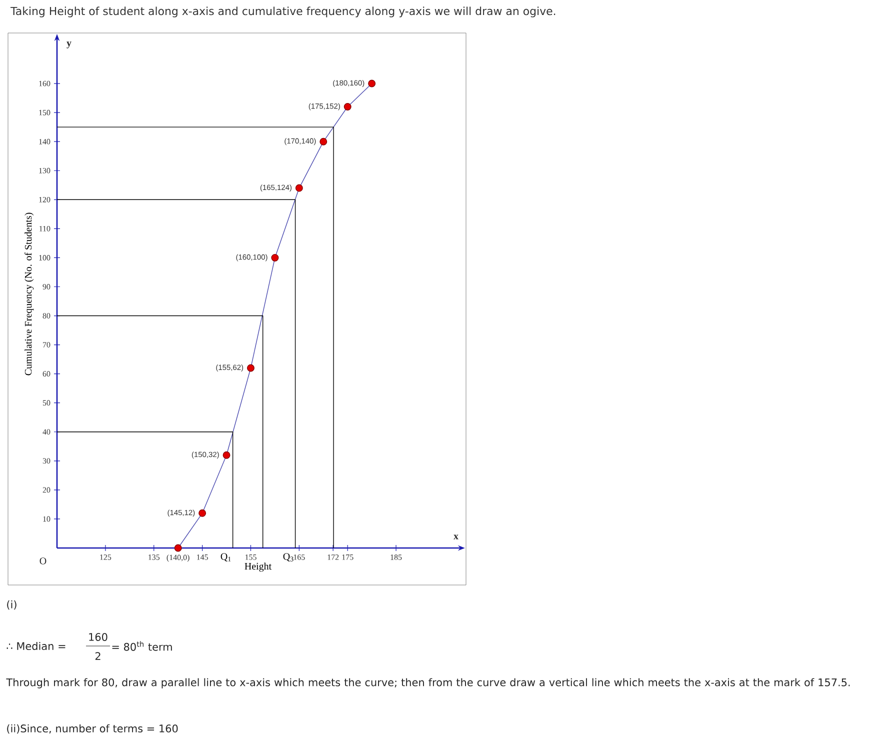 The image size is (874, 743). What do you see at coordinates (92, 729) in the screenshot?
I see `text: (ii)Since, number of terms = 160` at bounding box center [92, 729].